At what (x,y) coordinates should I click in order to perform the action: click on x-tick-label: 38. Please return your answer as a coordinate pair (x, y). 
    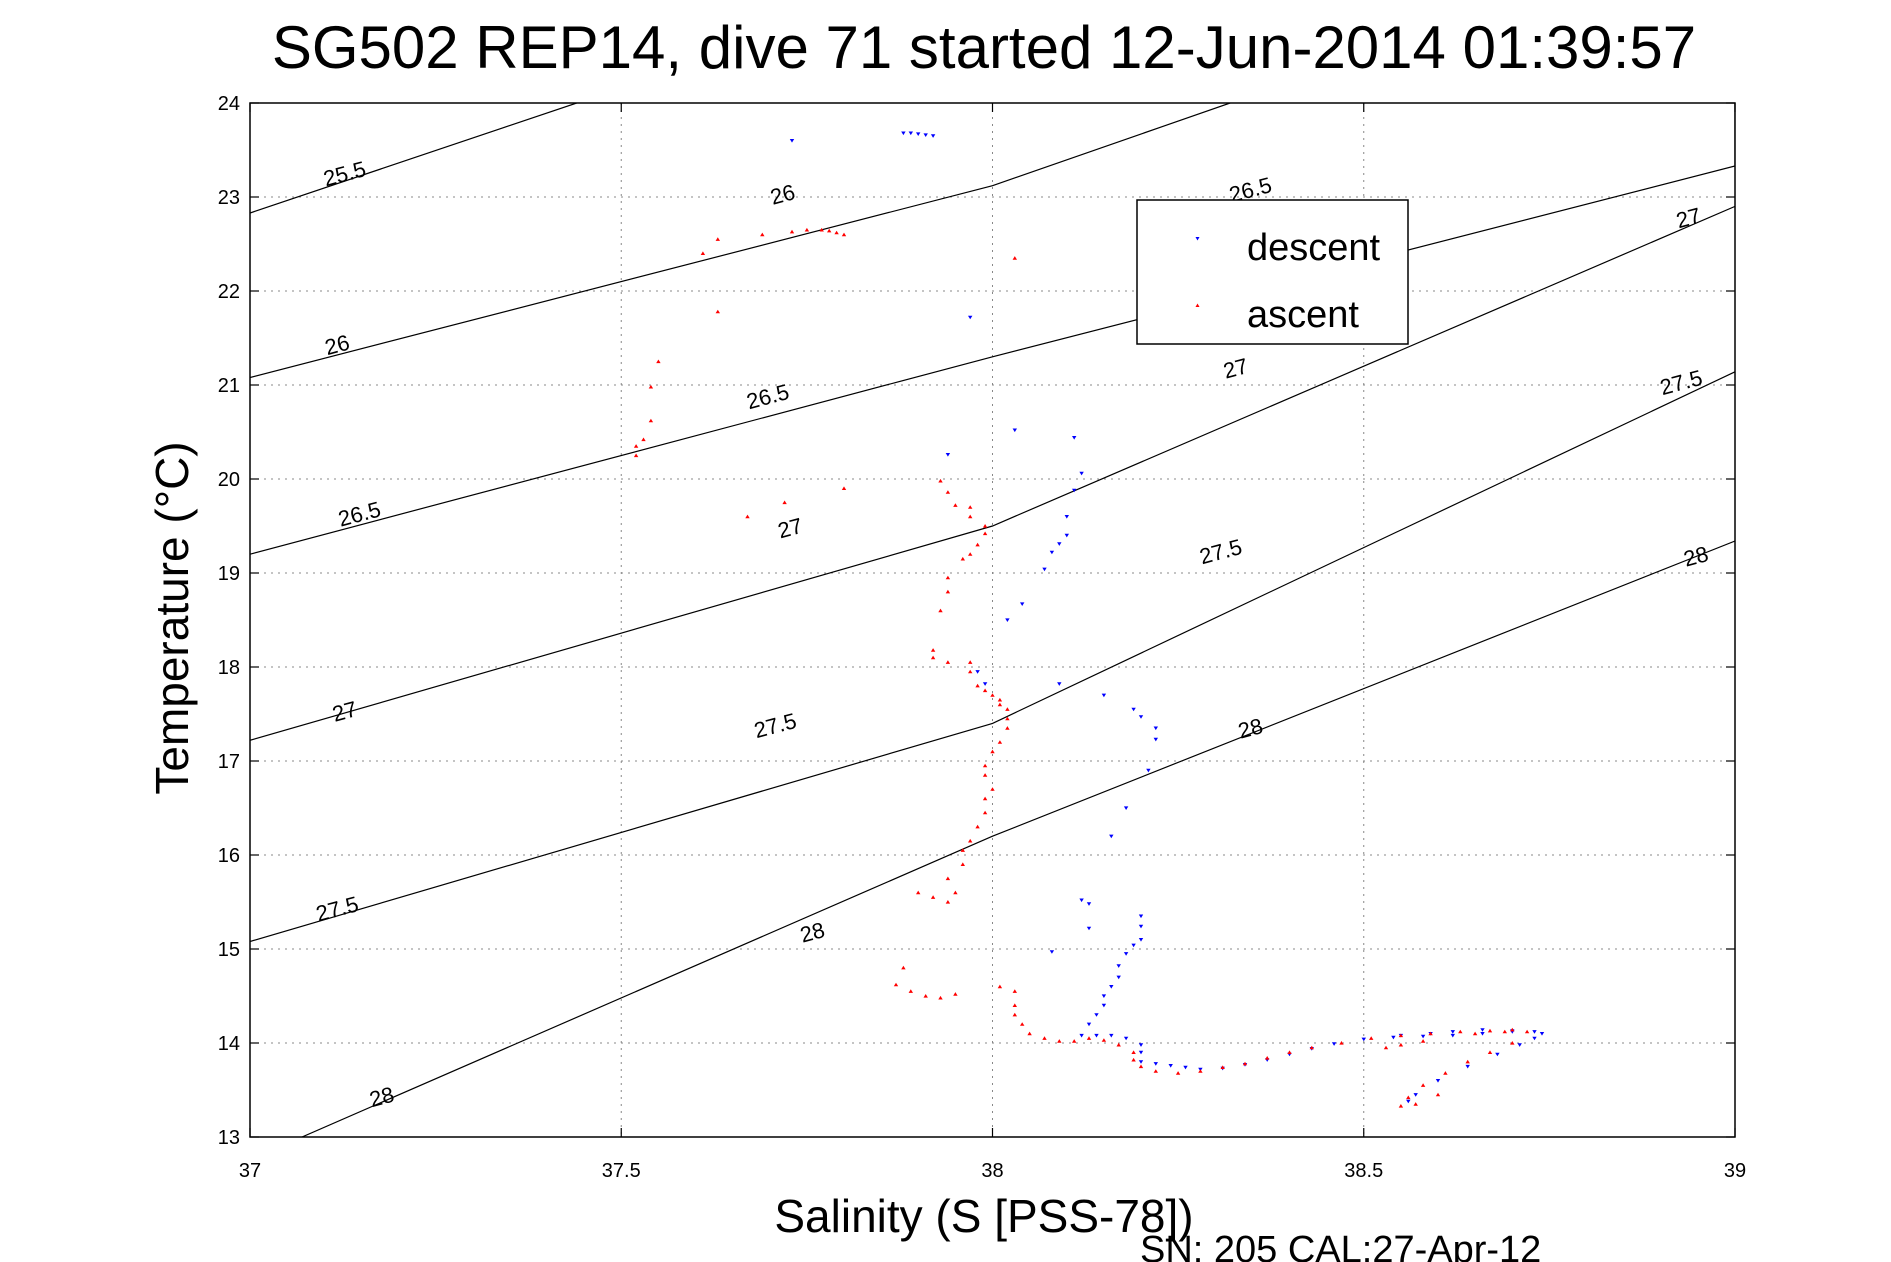
    Looking at the image, I should click on (992, 1171).